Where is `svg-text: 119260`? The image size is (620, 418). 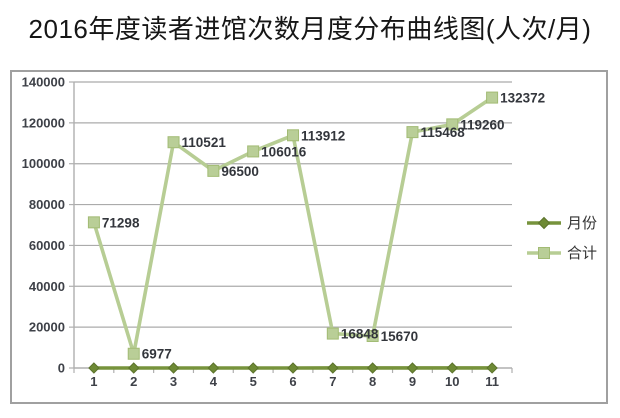
svg-text: 119260 is located at coordinates (482, 124).